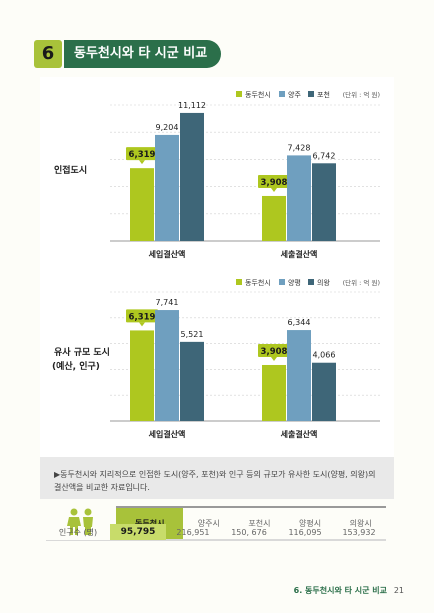 The image size is (434, 613). Describe the element at coordinates (398, 590) in the screenshot. I see `page-number: 21` at that location.